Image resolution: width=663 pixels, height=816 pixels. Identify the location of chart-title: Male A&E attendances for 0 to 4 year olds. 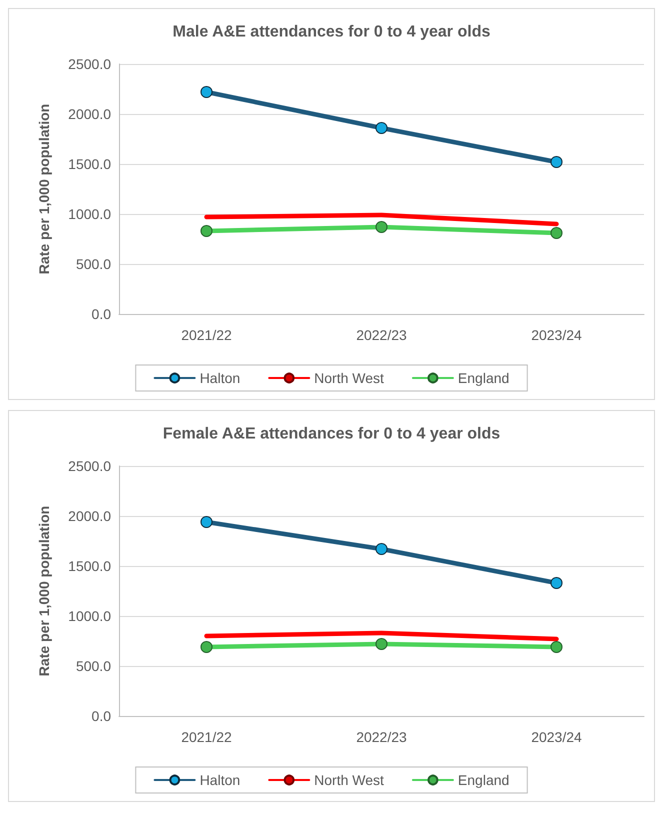
(331, 32).